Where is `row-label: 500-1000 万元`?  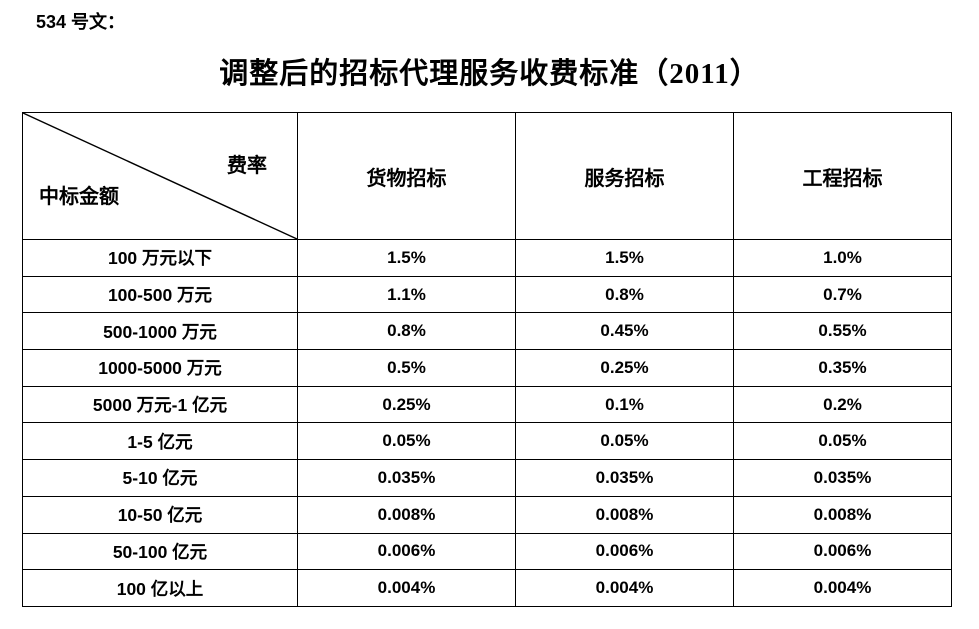
row-label: 500-1000 万元 is located at coordinates (160, 331).